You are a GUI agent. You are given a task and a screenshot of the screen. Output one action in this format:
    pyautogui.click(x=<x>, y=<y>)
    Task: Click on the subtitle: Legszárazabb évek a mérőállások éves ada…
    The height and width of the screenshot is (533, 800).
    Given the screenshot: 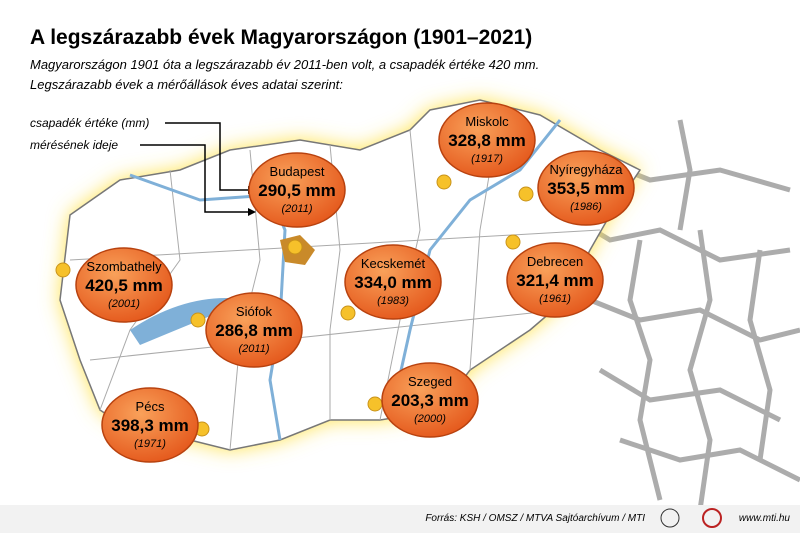 What is the action you would take?
    pyautogui.click(x=186, y=84)
    